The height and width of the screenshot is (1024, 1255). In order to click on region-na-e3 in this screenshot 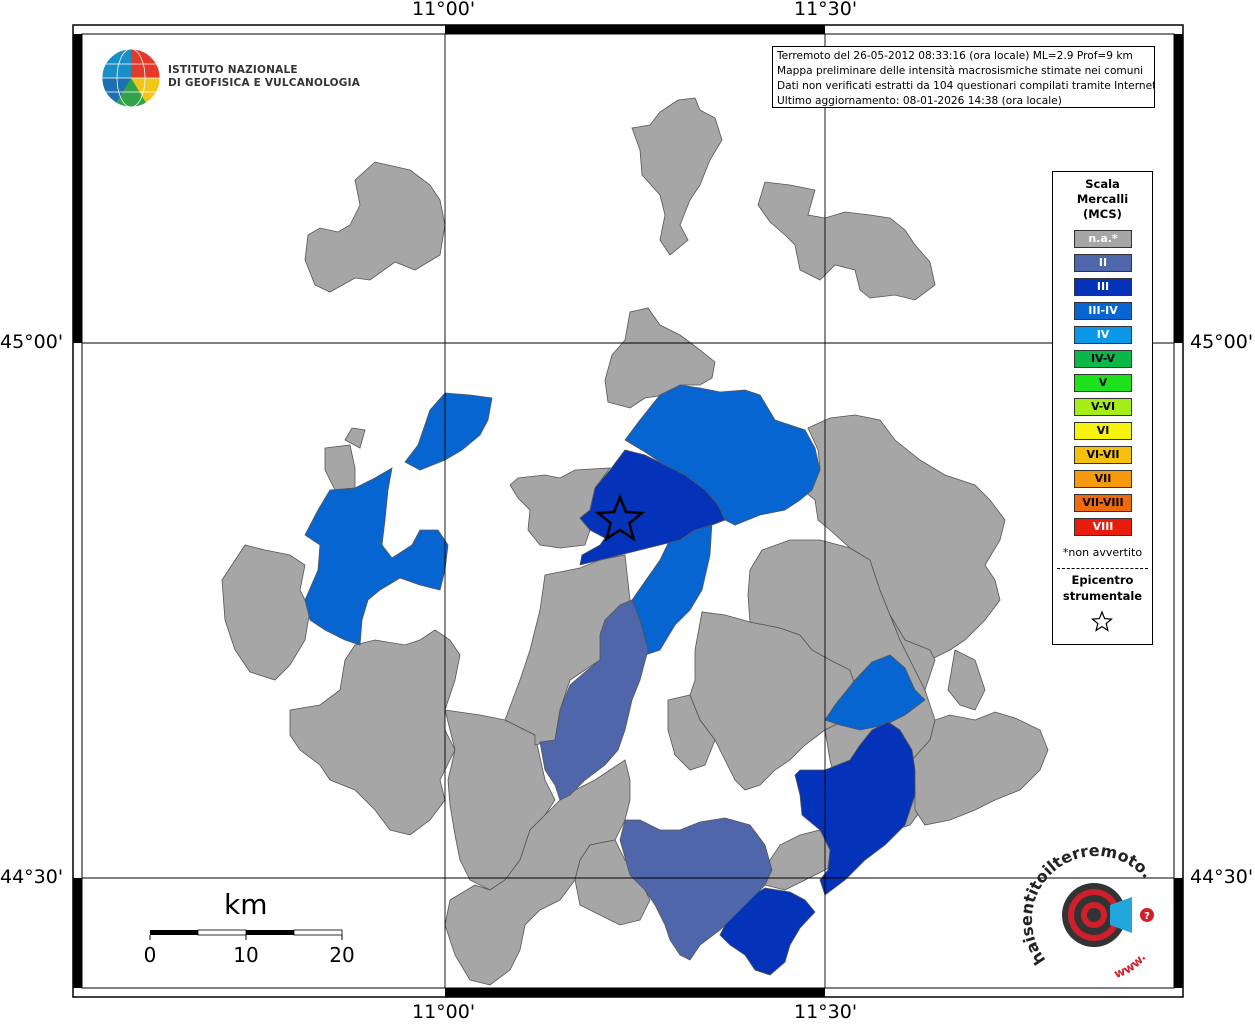, I will do `click(966, 680)`.